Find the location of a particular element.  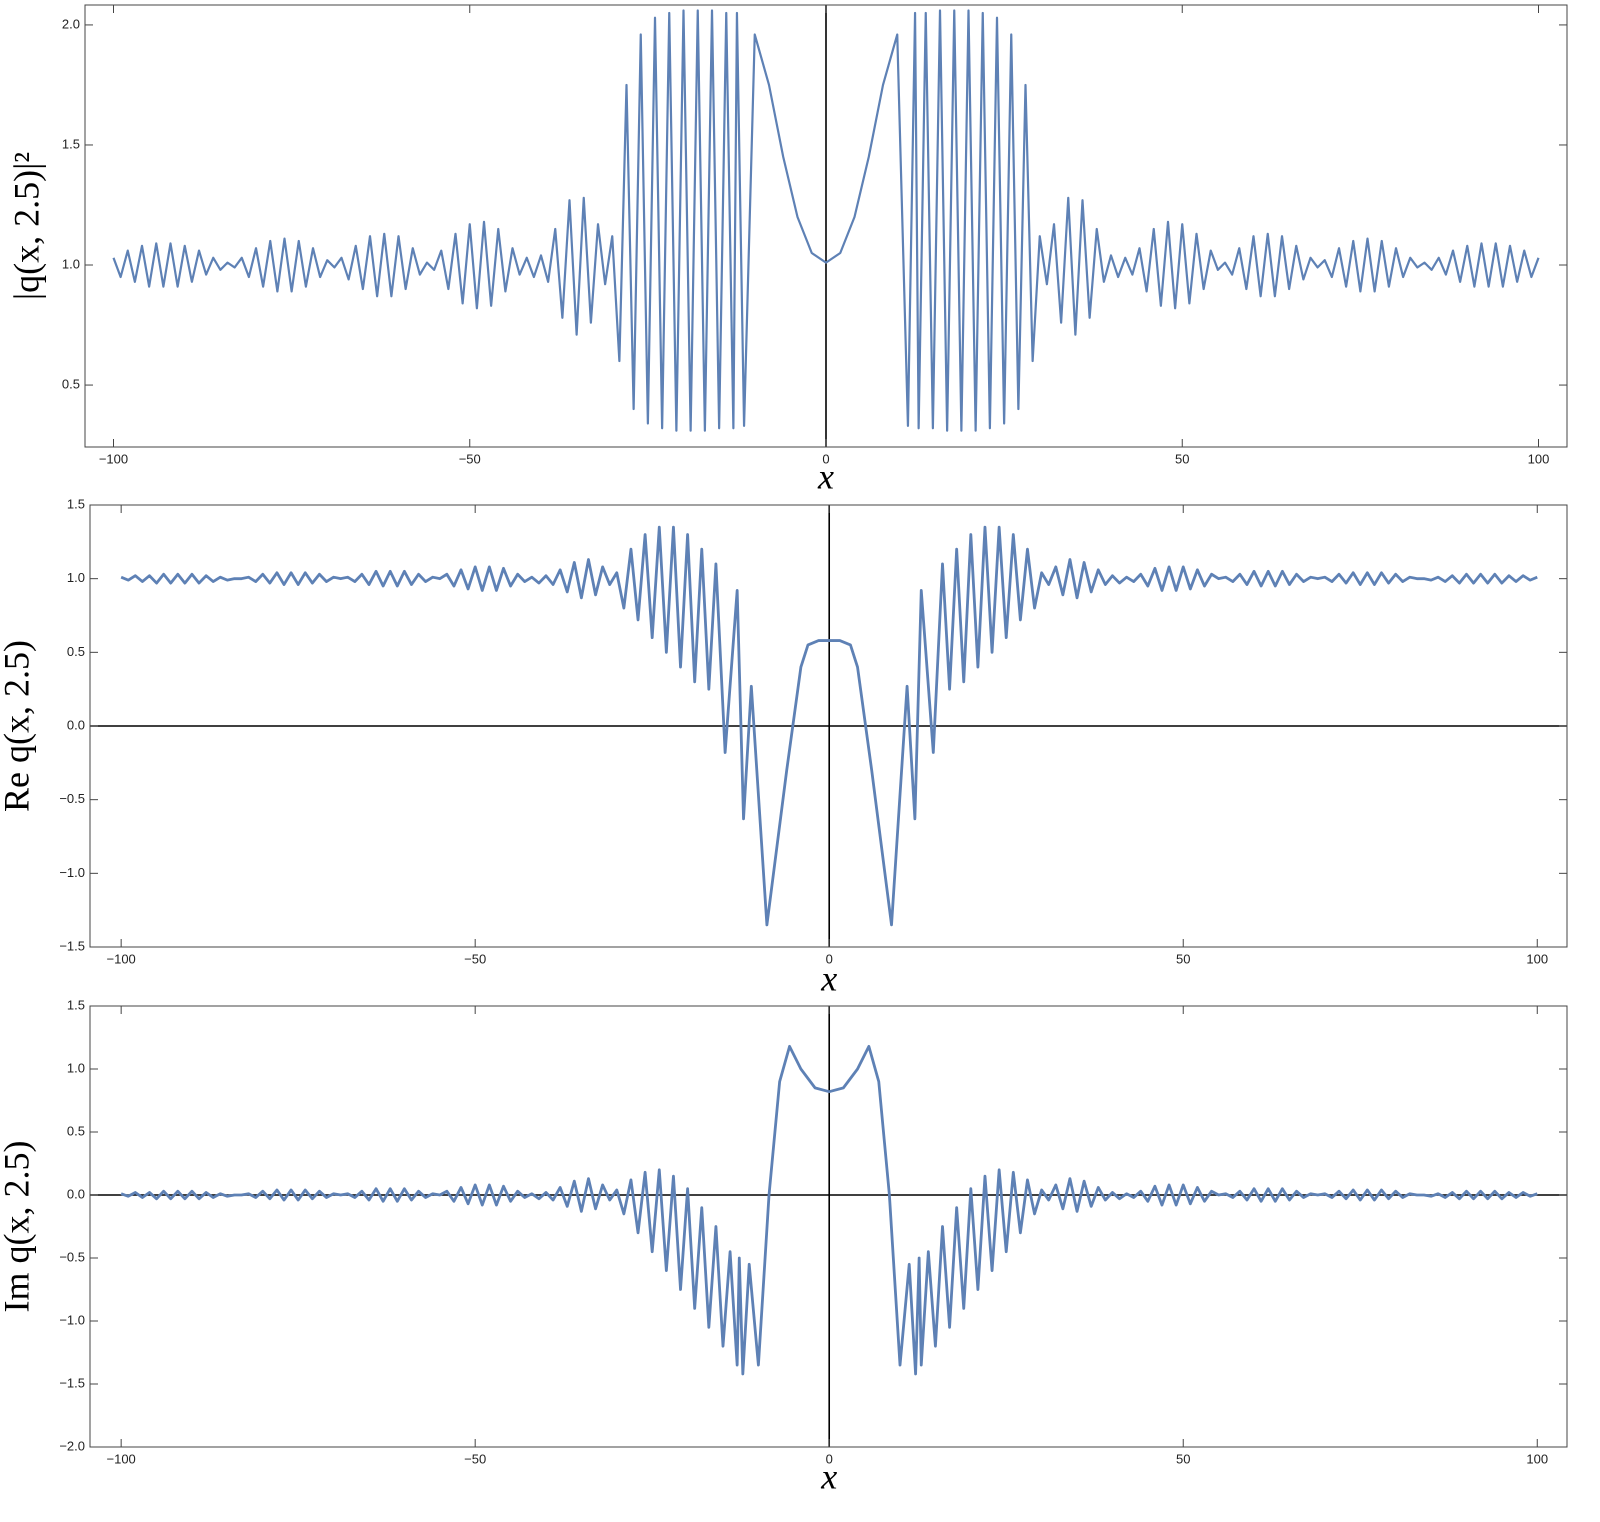

y-tick-label: −2.0 is located at coordinates (72, 1445).